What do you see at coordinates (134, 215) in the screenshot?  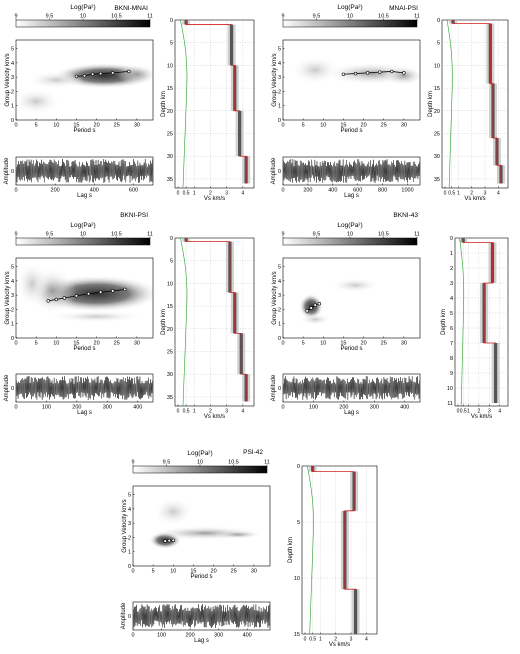 I see `panel-title: BKNI-PSI` at bounding box center [134, 215].